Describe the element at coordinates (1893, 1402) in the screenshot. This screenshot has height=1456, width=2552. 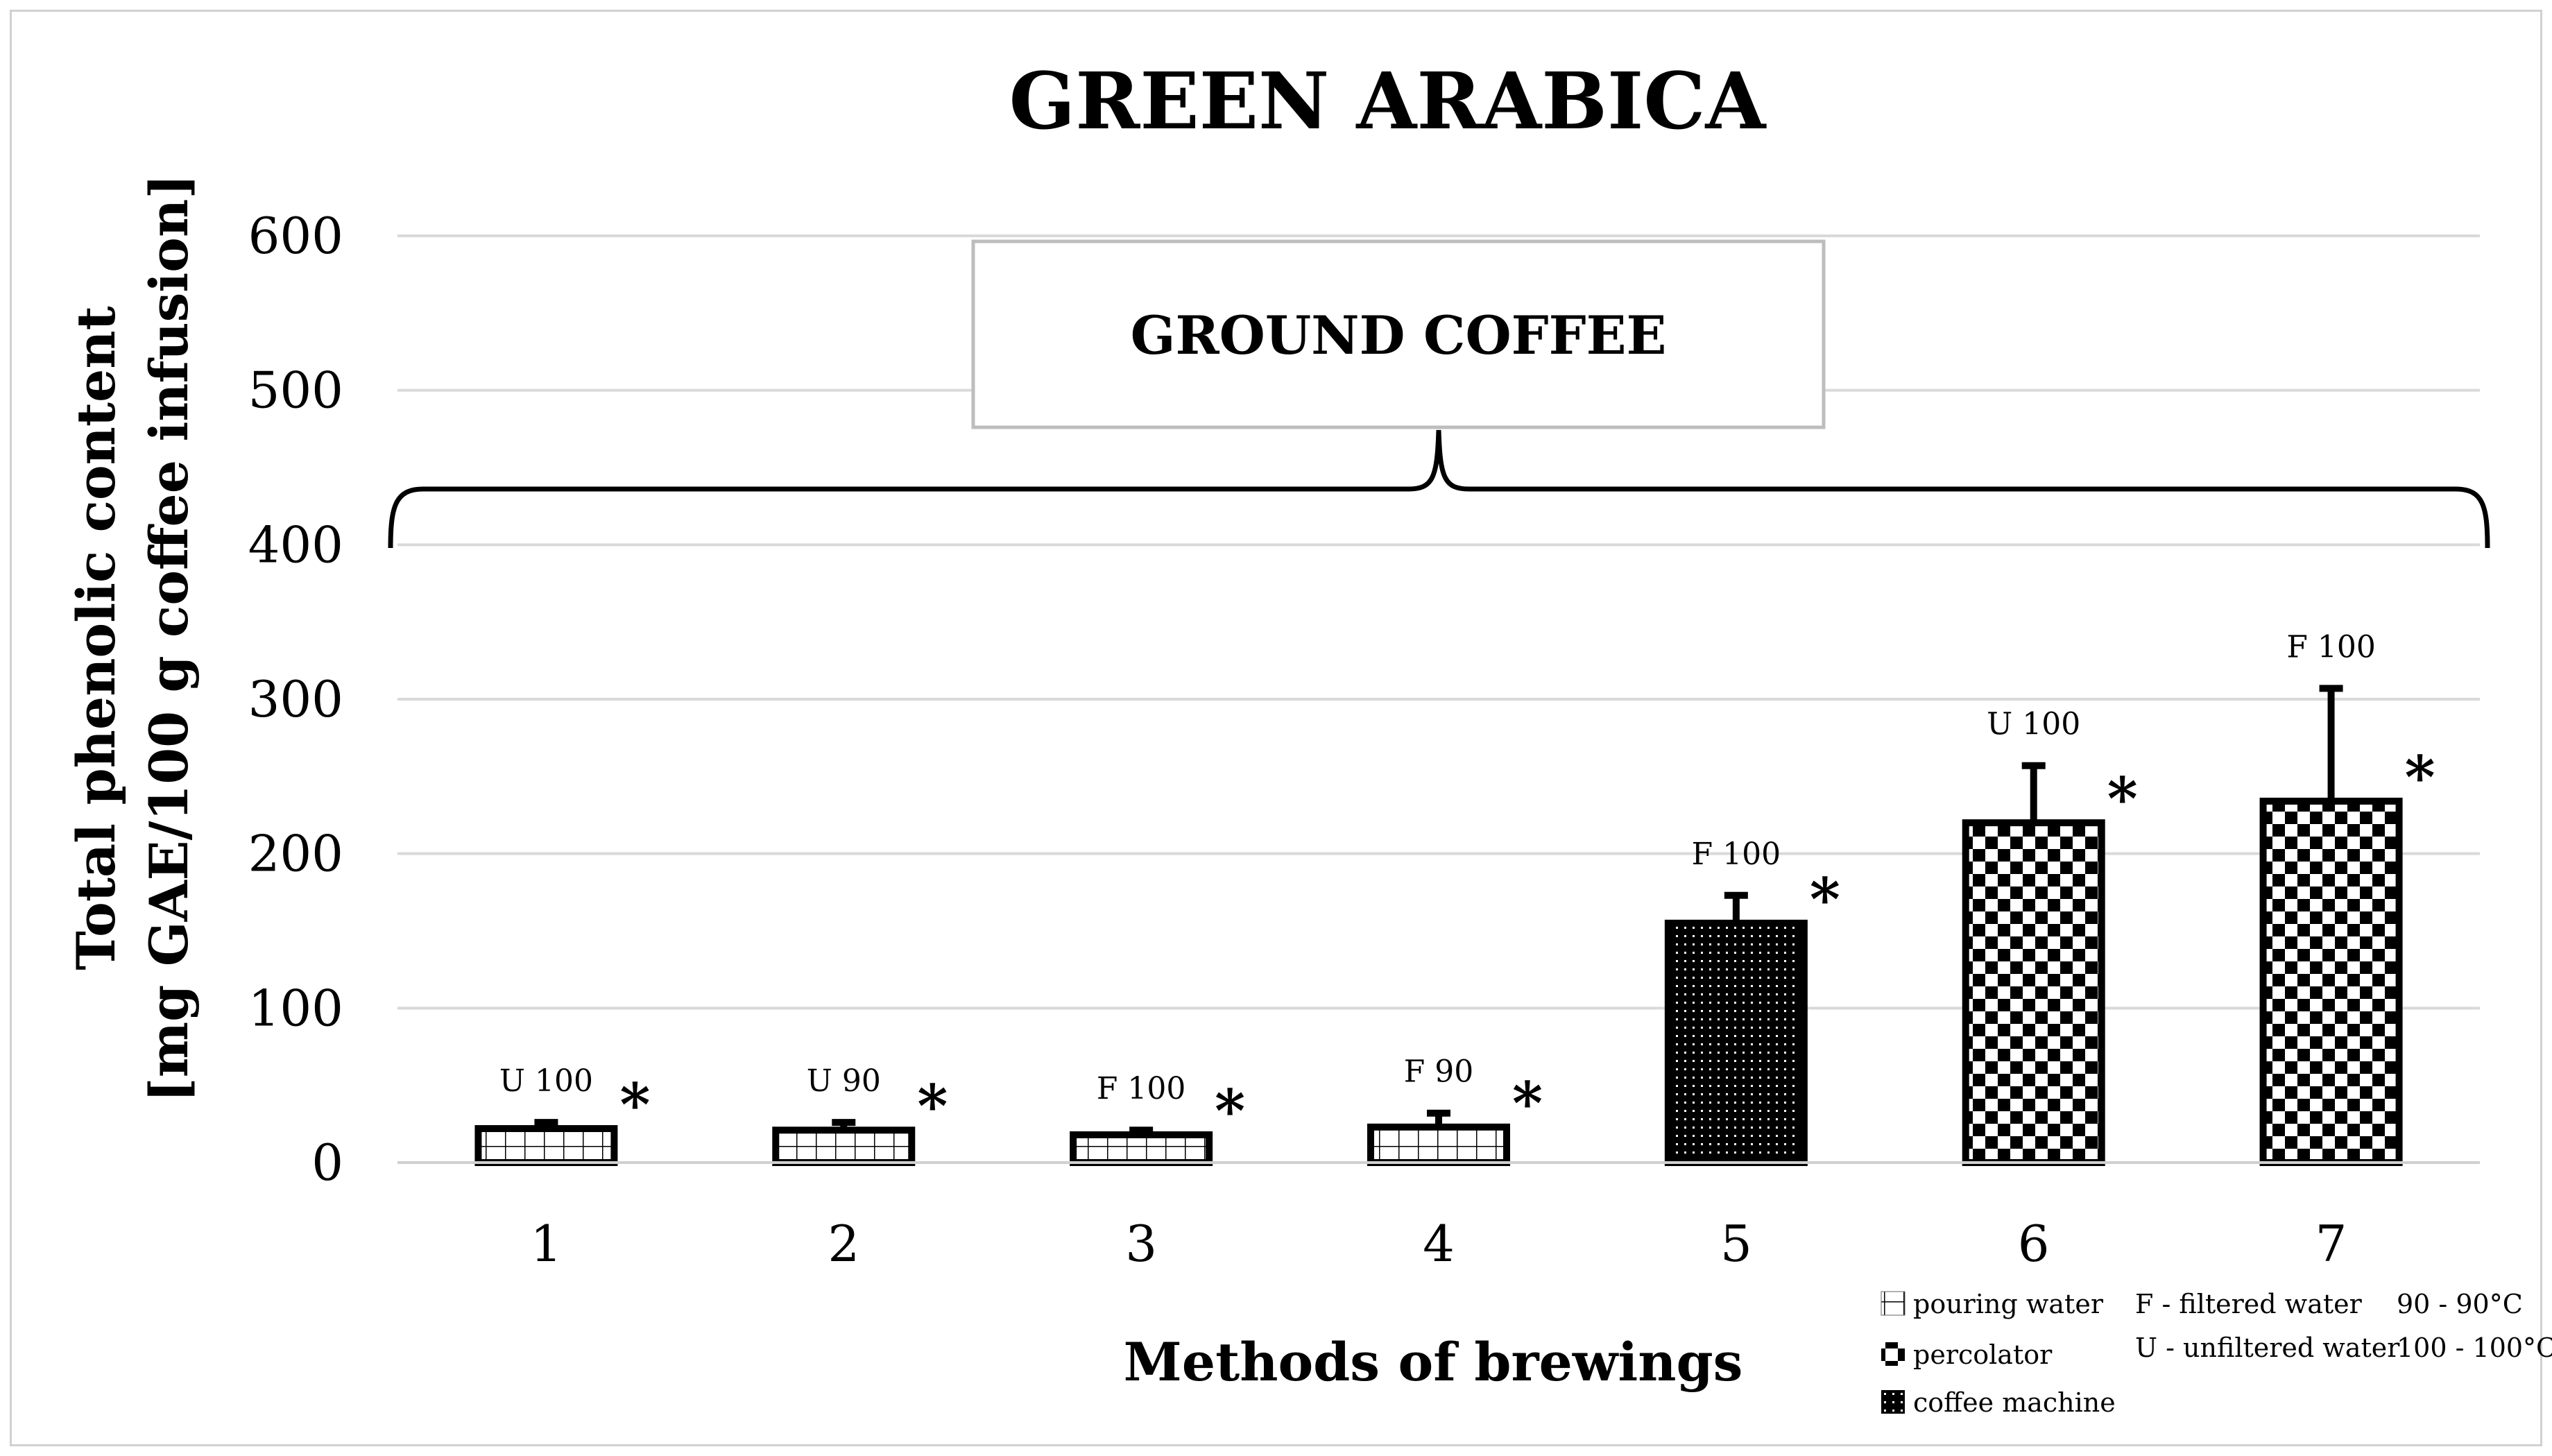
I see `legend-swatch-coffee-machine` at that location.